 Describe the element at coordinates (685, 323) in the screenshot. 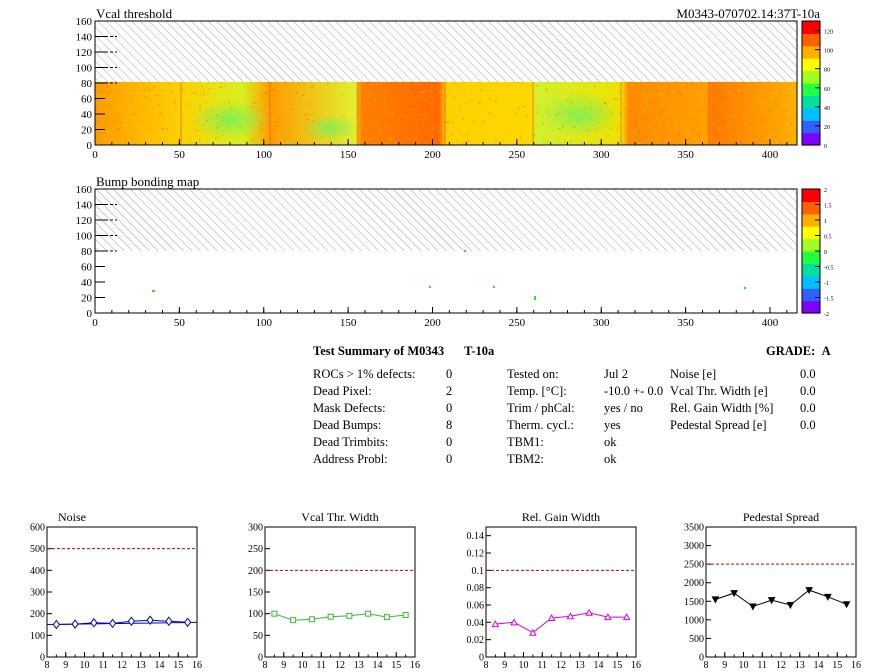

I see `x-tick-label: 350` at that location.